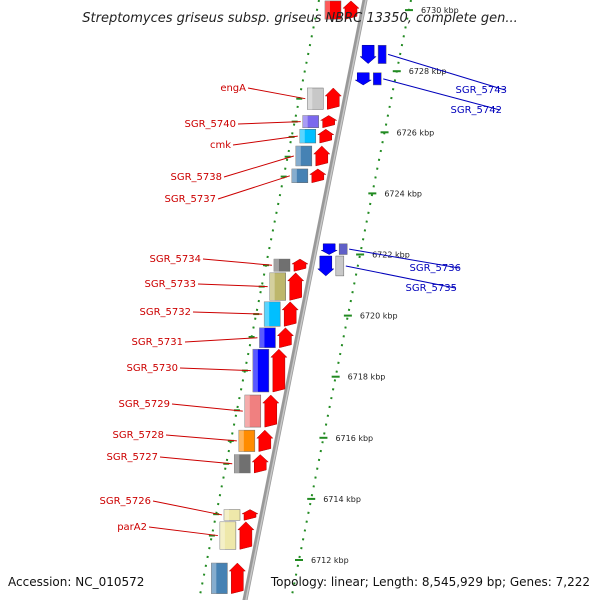 The width and height of the screenshot is (600, 600). I want to click on gene-label: SGR_5727, so click(133, 457).